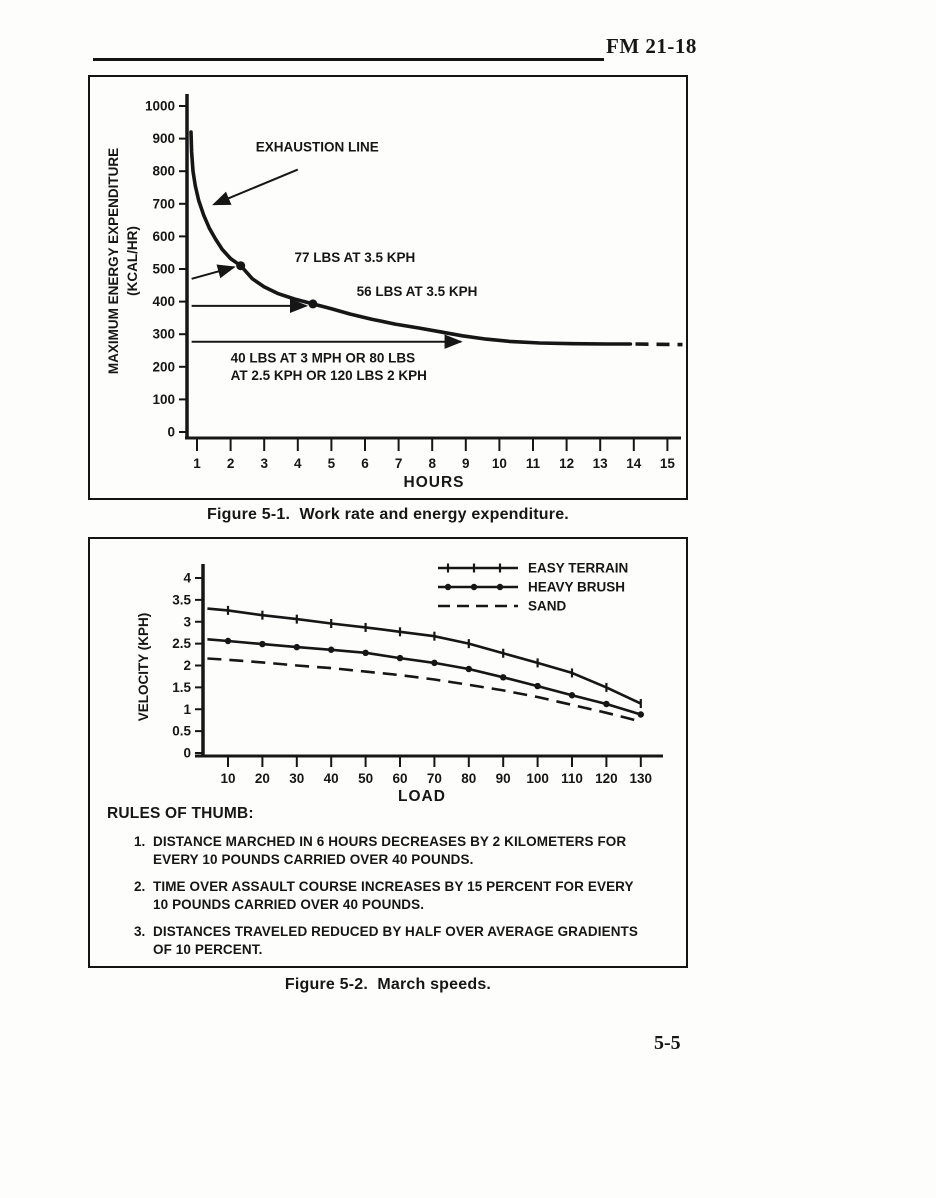 The height and width of the screenshot is (1198, 936). What do you see at coordinates (466, 463) in the screenshot?
I see `svg-text: 9` at bounding box center [466, 463].